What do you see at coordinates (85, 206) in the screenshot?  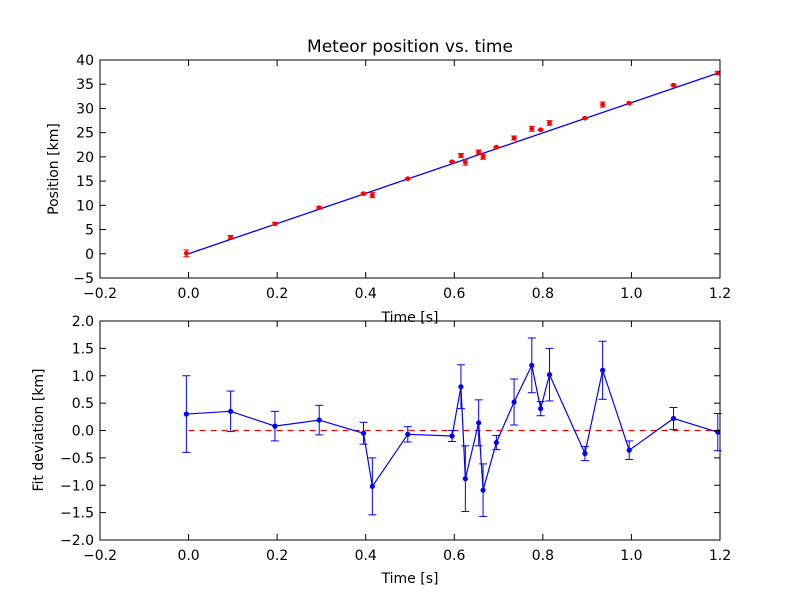 I see `position-y-tick-label: 10` at bounding box center [85, 206].